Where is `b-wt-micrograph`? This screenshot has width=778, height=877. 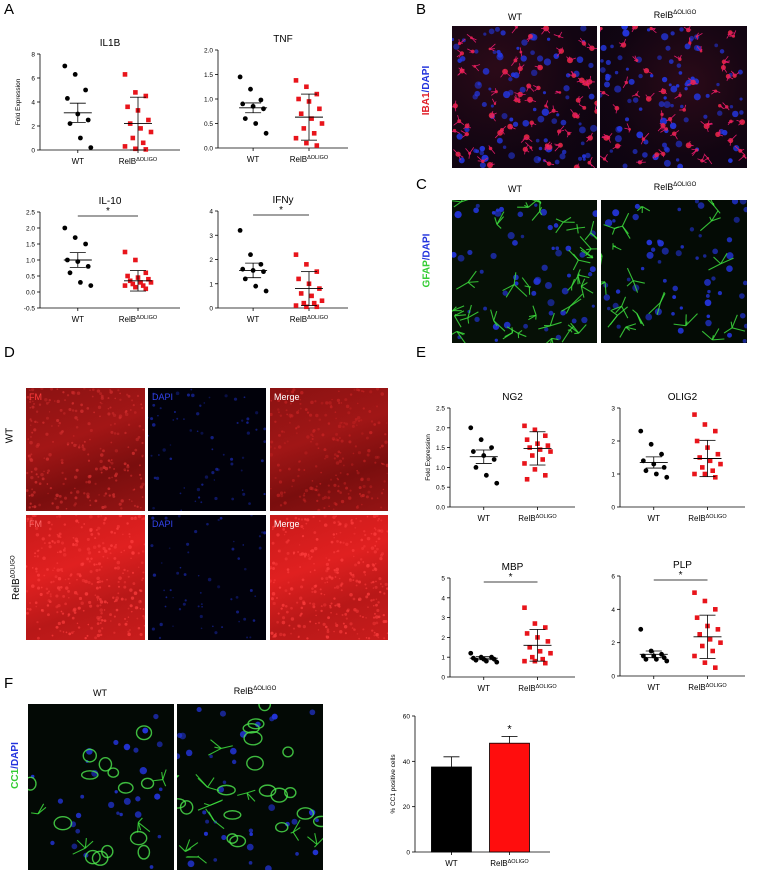
b-wt-micrograph is located at coordinates (524, 97).